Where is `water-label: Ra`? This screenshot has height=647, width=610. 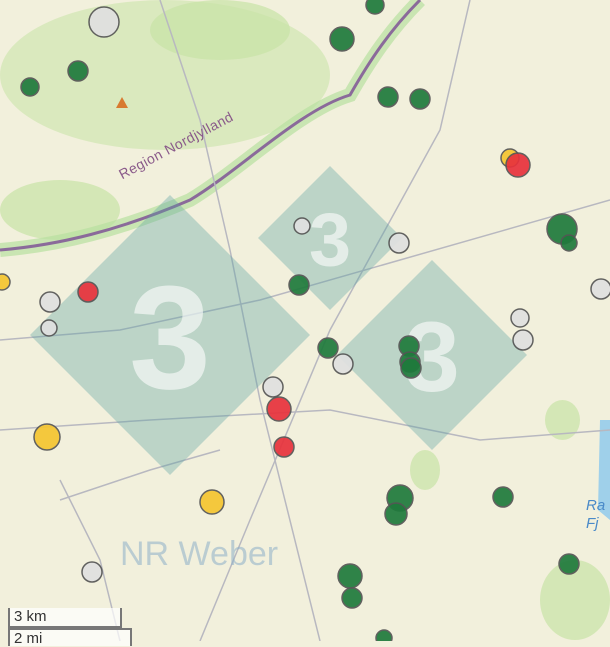 water-label: Ra is located at coordinates (596, 505).